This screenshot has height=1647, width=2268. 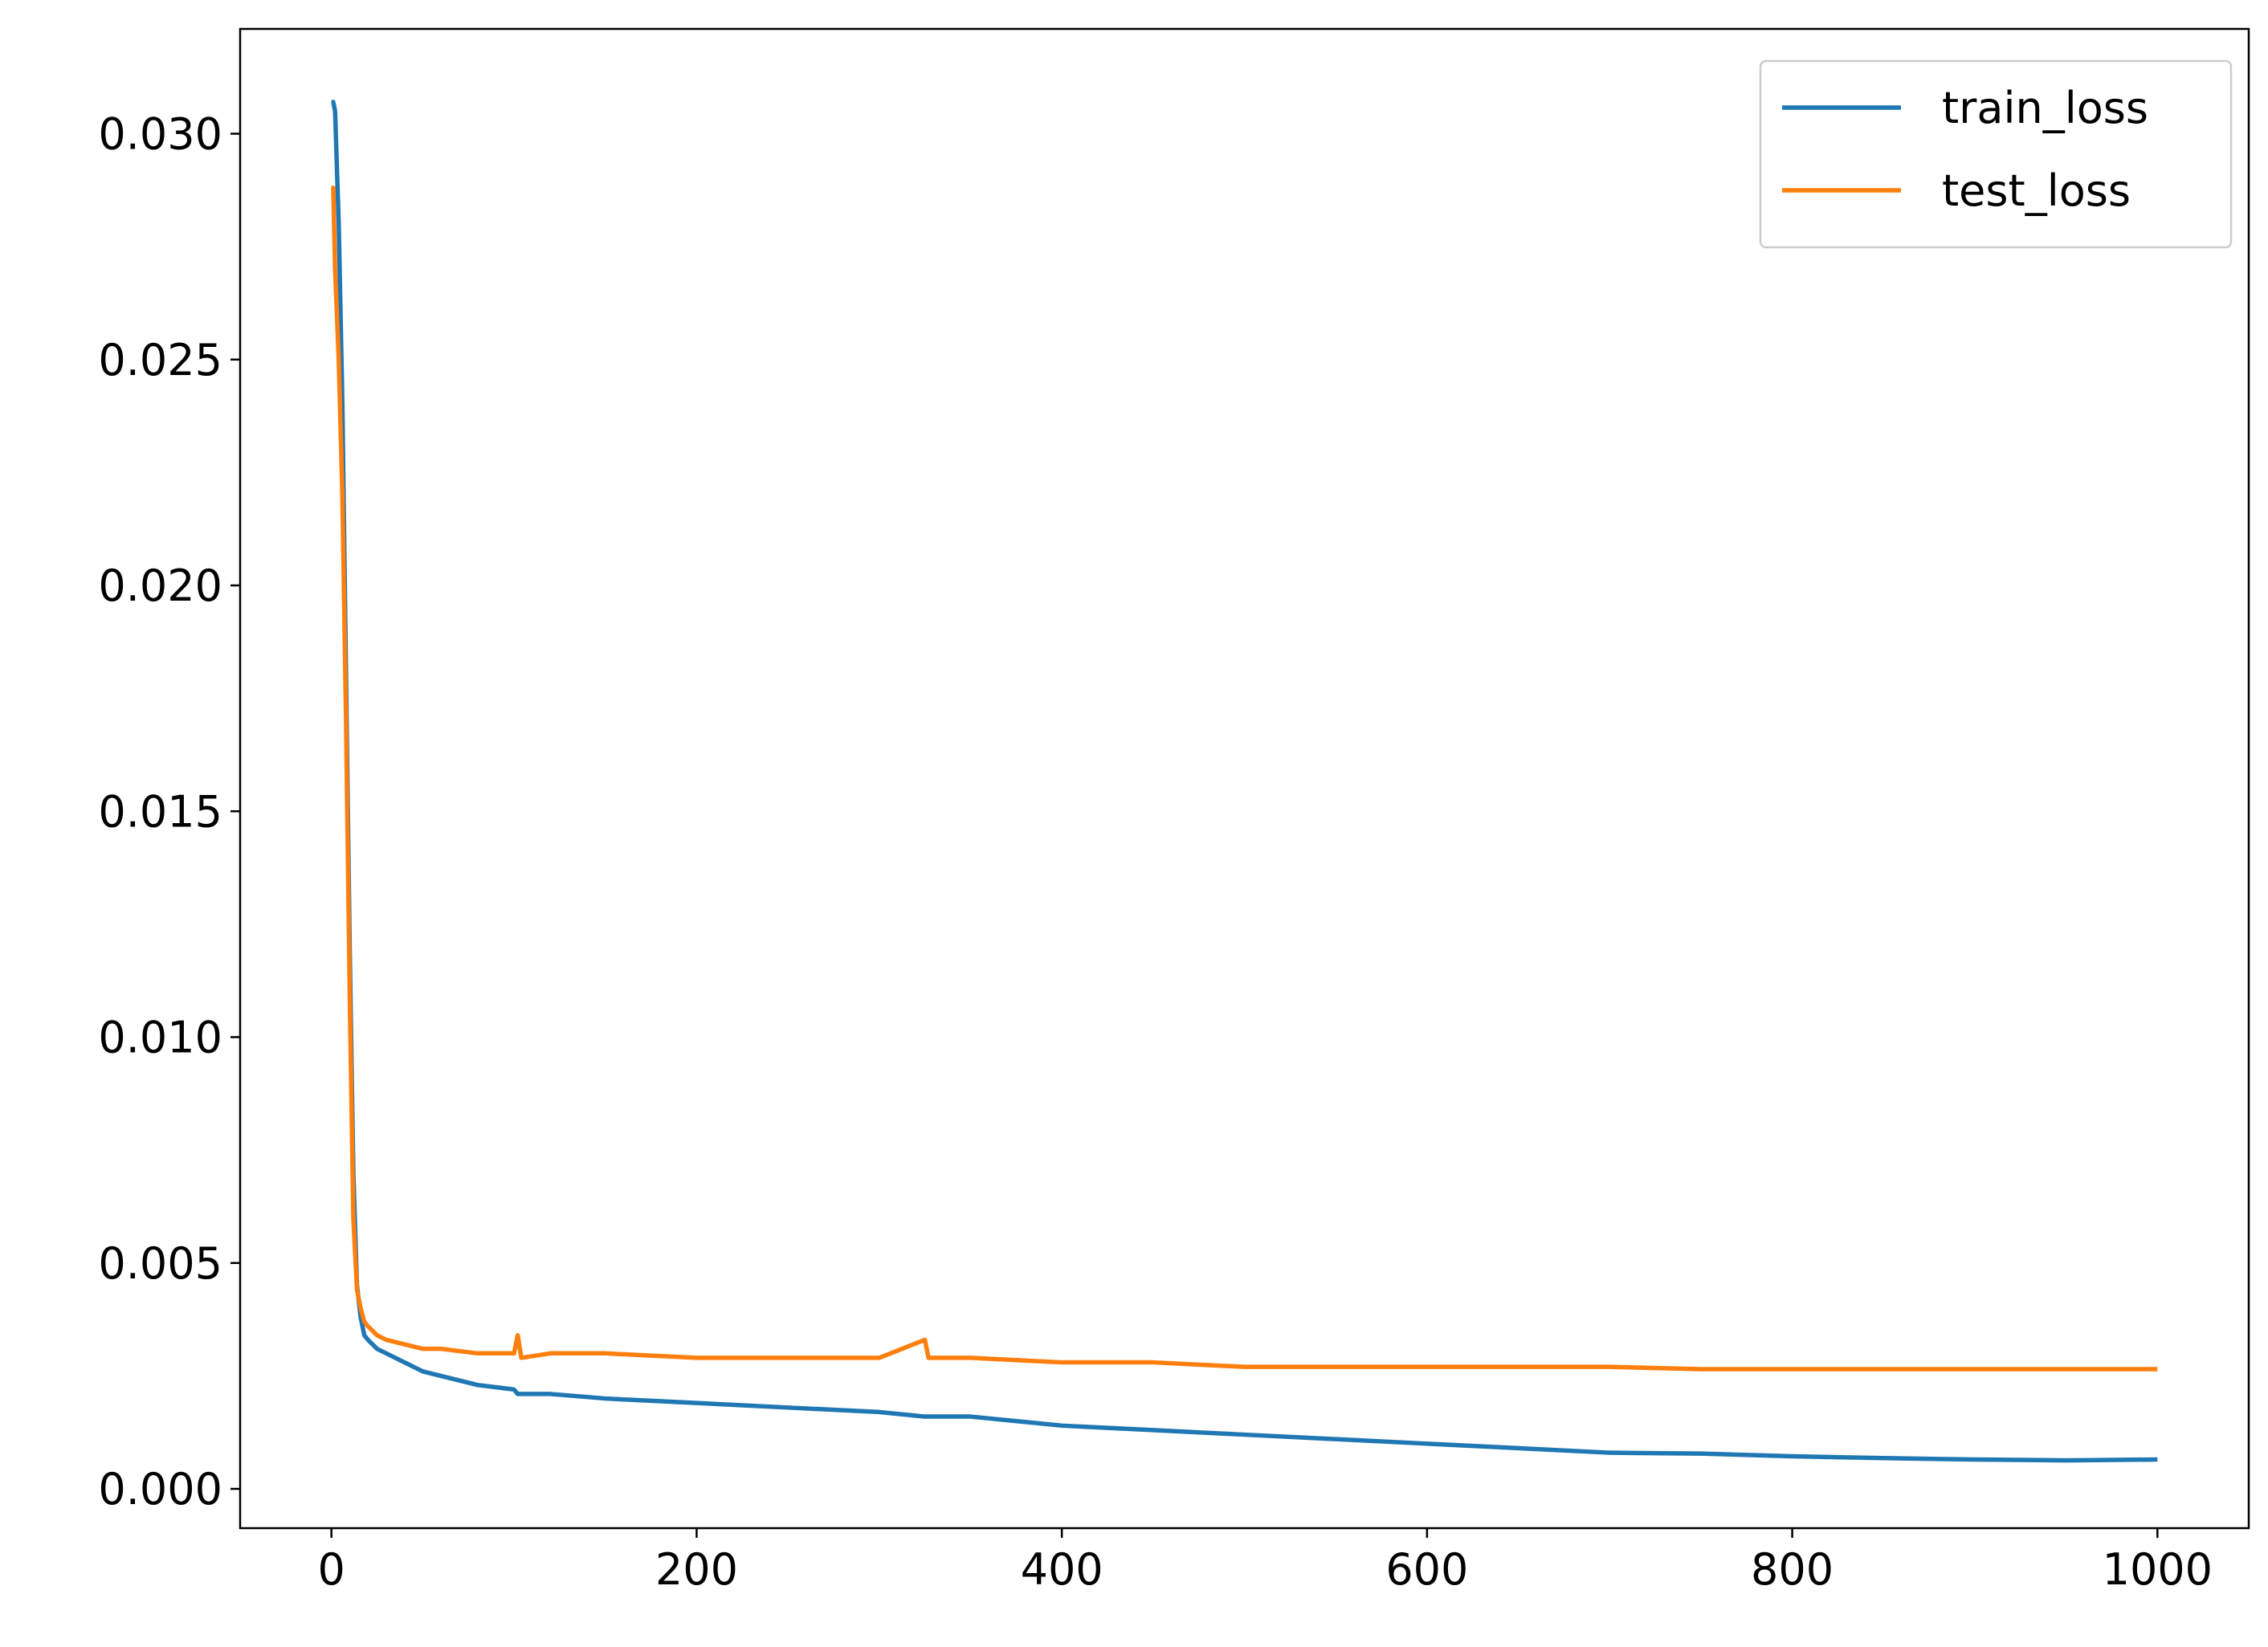 What do you see at coordinates (160, 360) in the screenshot?
I see `y-tick-label: 0.025` at bounding box center [160, 360].